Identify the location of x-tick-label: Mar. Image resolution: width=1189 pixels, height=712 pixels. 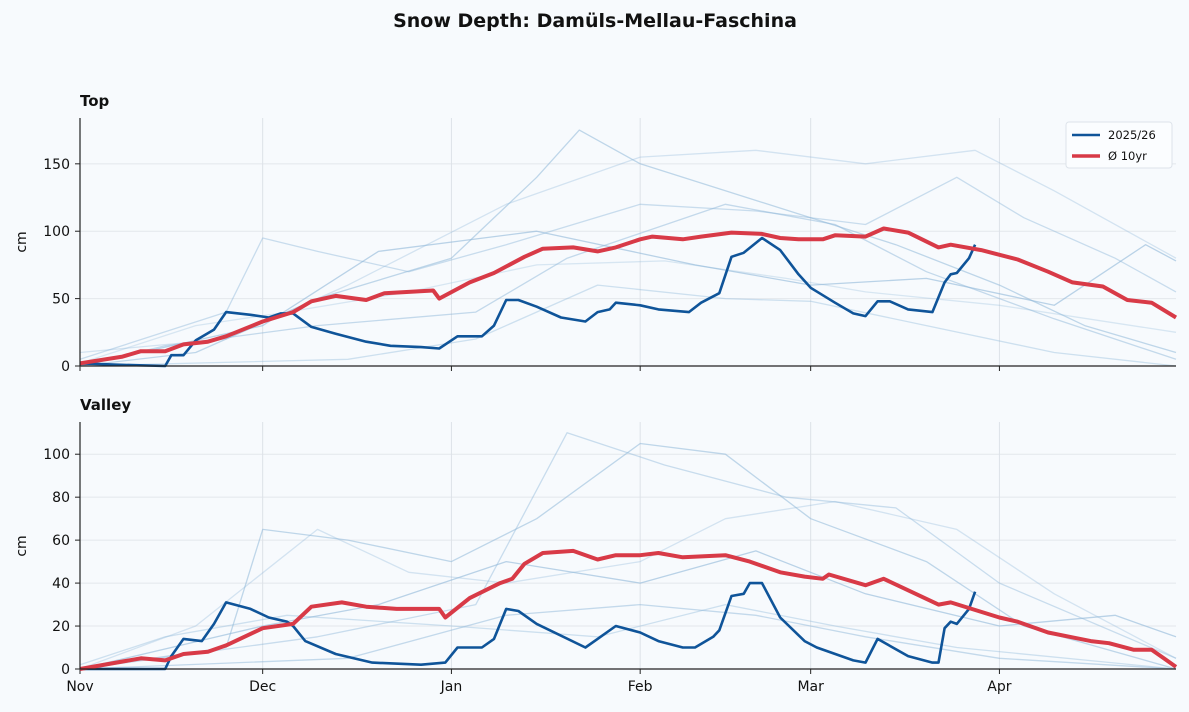
(810, 687).